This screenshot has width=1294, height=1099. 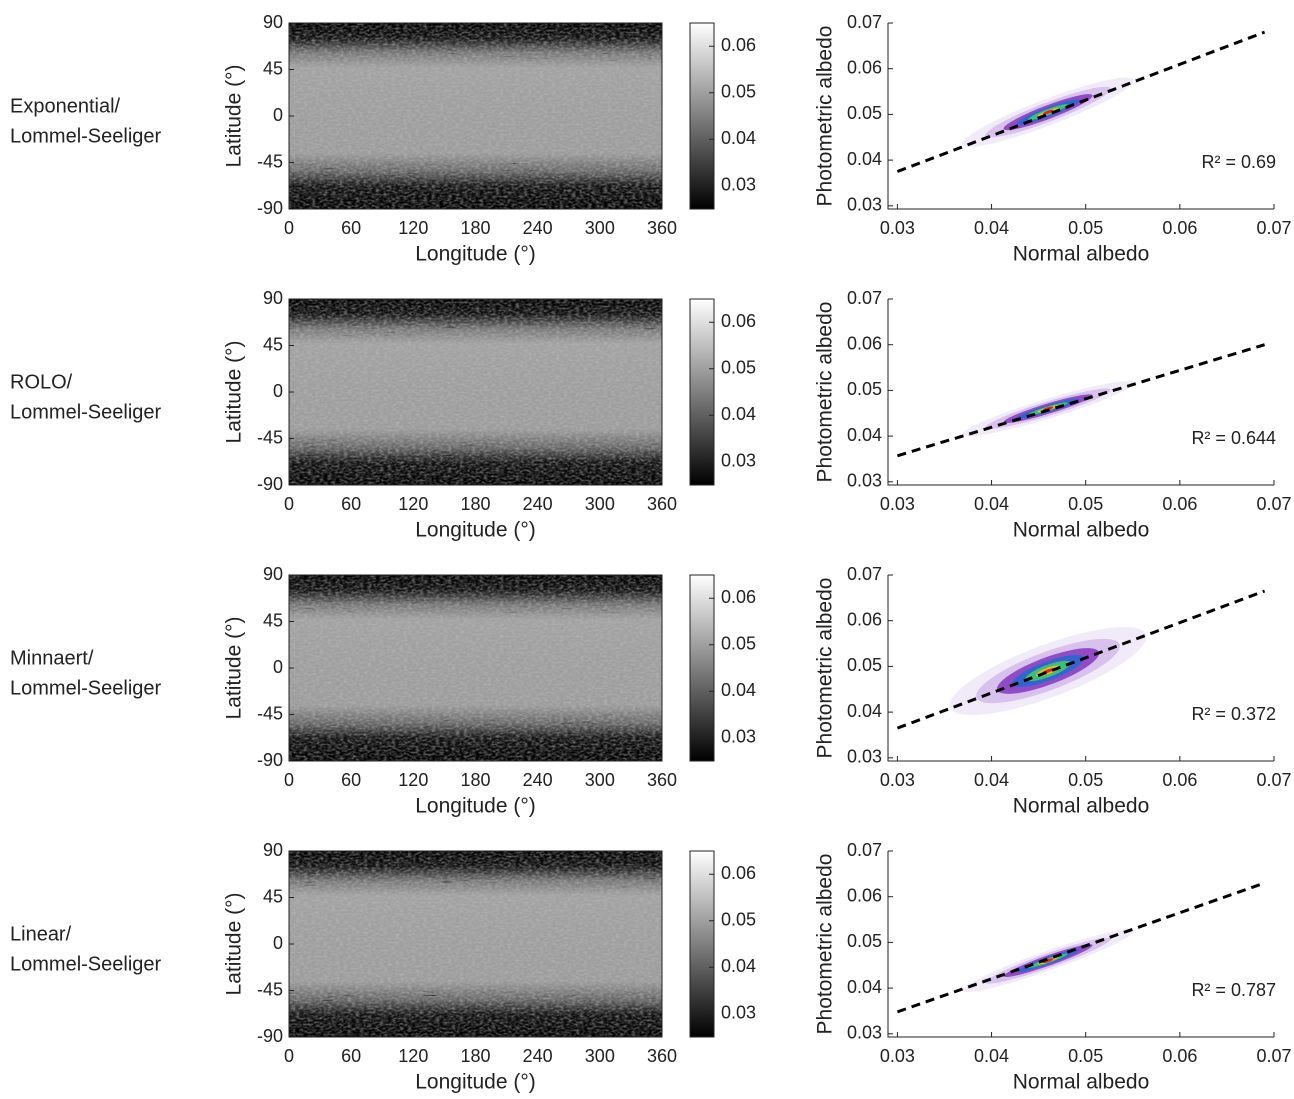 What do you see at coordinates (1233, 714) in the screenshot?
I see `annotation: R² = 0.372` at bounding box center [1233, 714].